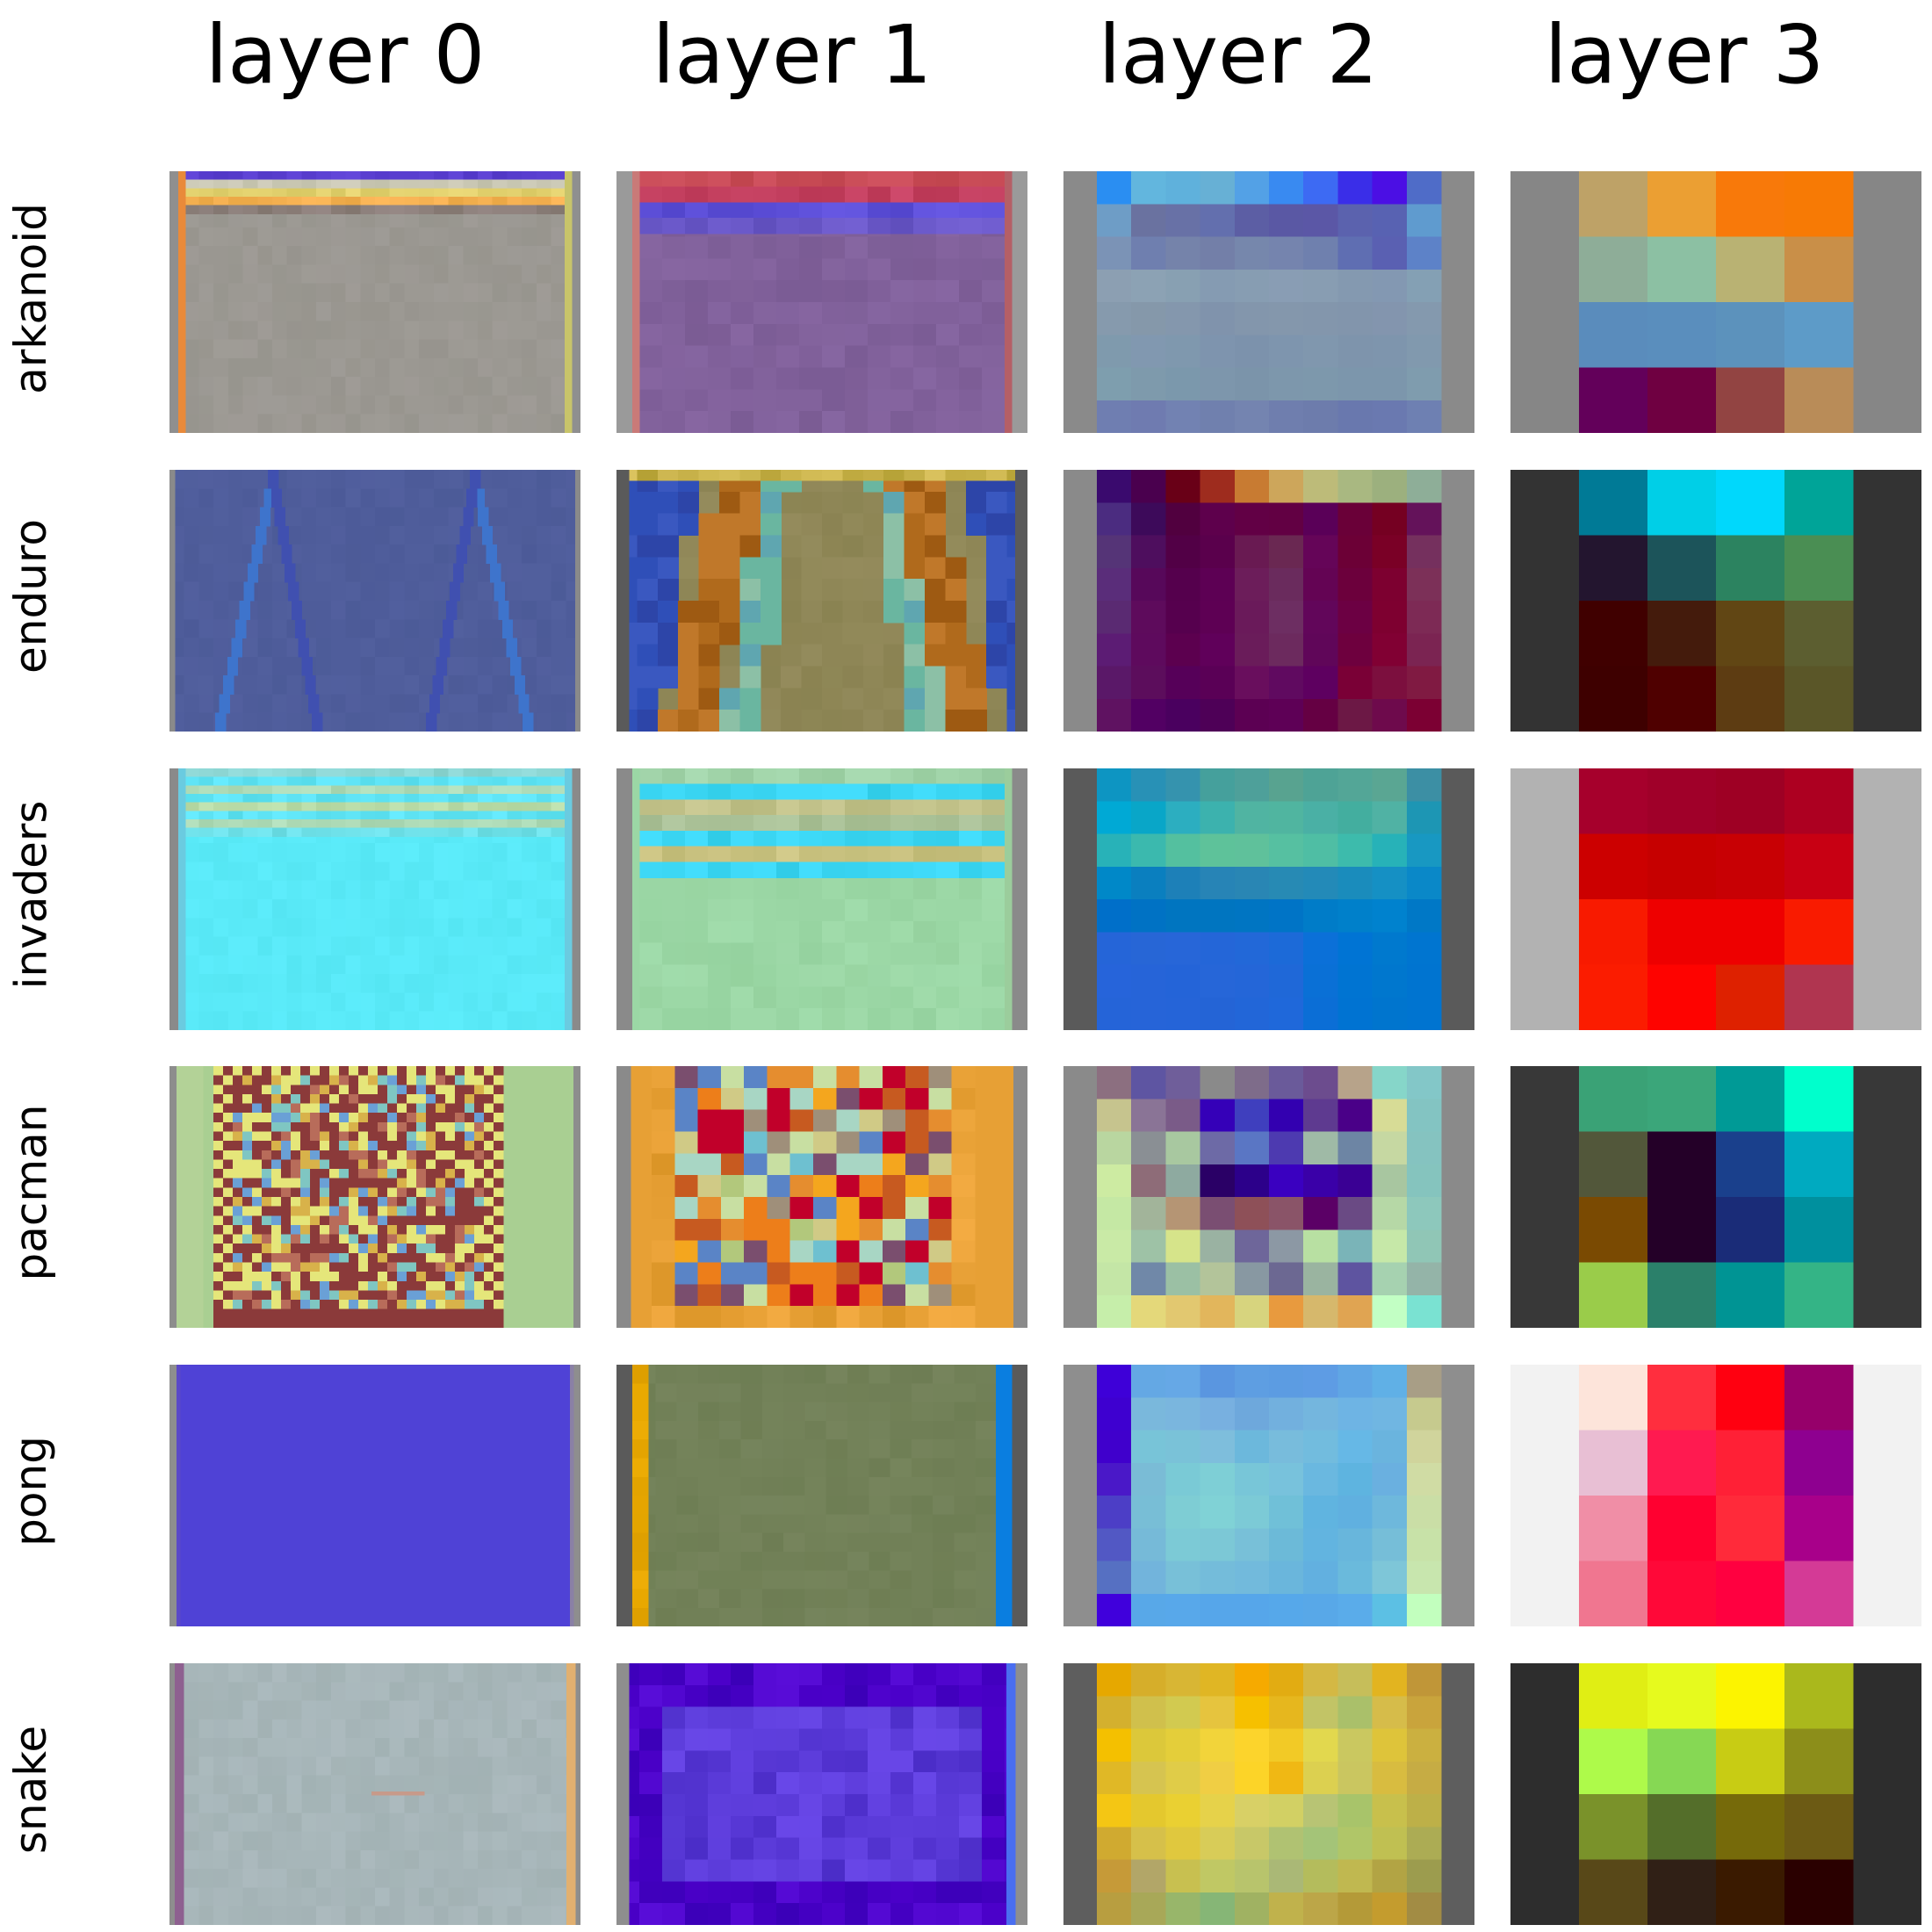 Image resolution: width=1932 pixels, height=1932 pixels. What do you see at coordinates (641, 1450) in the screenshot?
I see `paddle-left` at bounding box center [641, 1450].